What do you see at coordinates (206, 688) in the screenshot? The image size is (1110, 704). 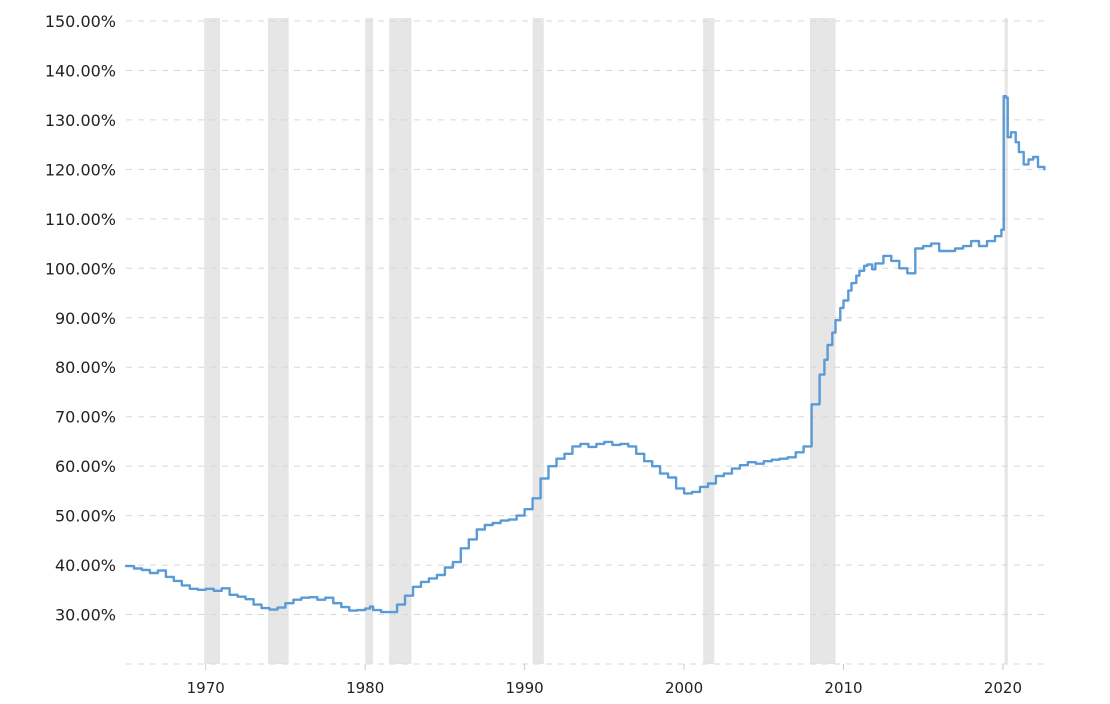 I see `x-tick-label: 1970` at bounding box center [206, 688].